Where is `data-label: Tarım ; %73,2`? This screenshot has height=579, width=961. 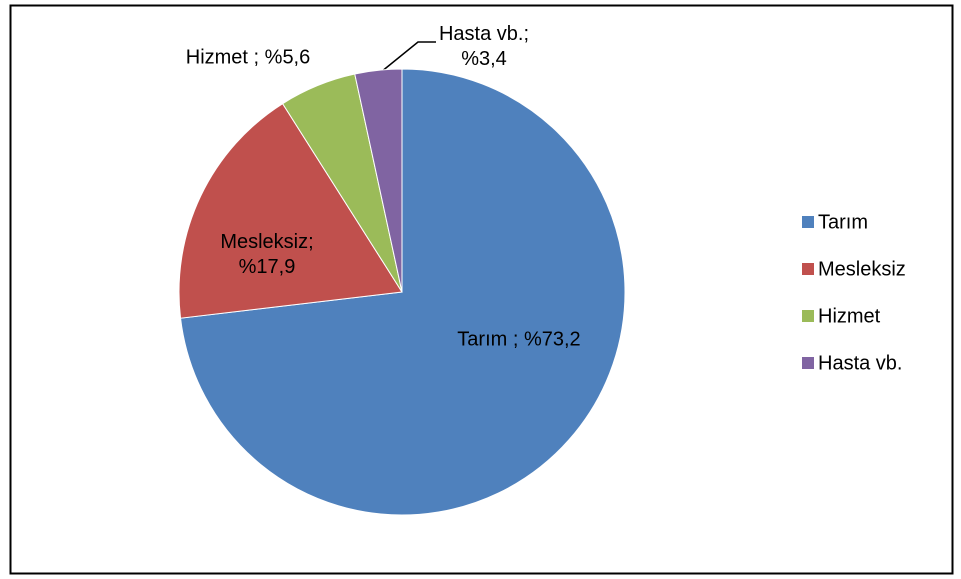 data-label: Tarım ; %73,2 is located at coordinates (519, 339).